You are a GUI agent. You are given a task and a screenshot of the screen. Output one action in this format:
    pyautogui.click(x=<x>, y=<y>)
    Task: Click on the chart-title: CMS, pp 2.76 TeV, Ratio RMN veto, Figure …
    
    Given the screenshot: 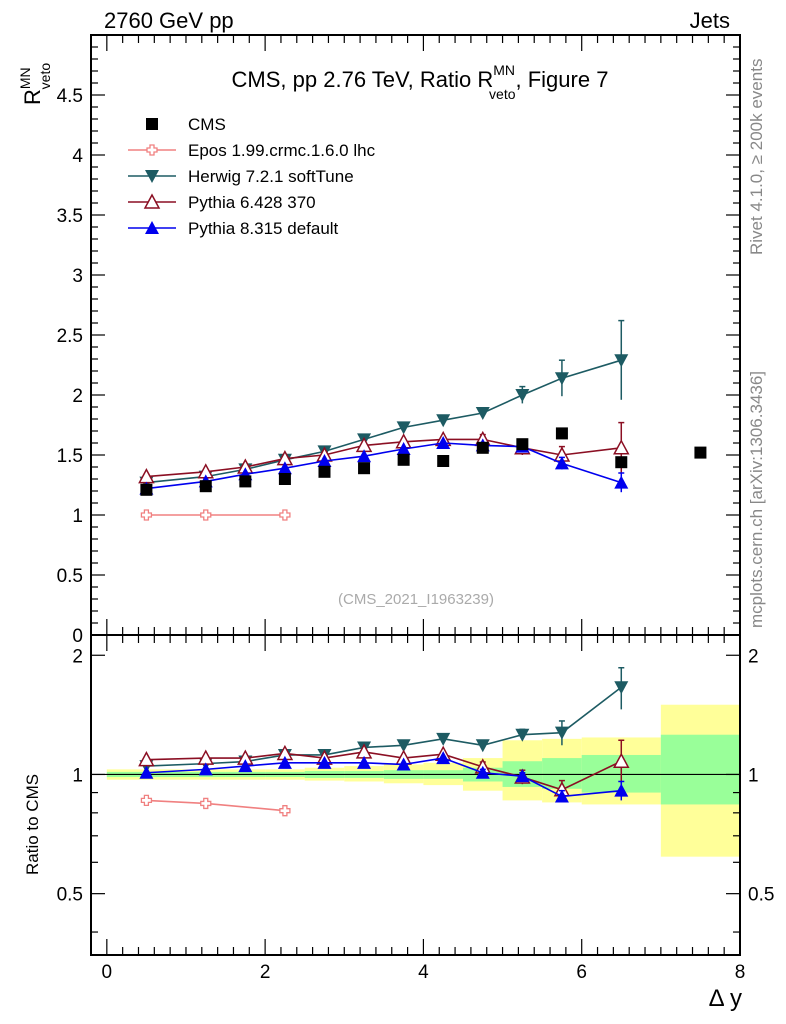 What is the action you would take?
    pyautogui.click(x=420, y=82)
    